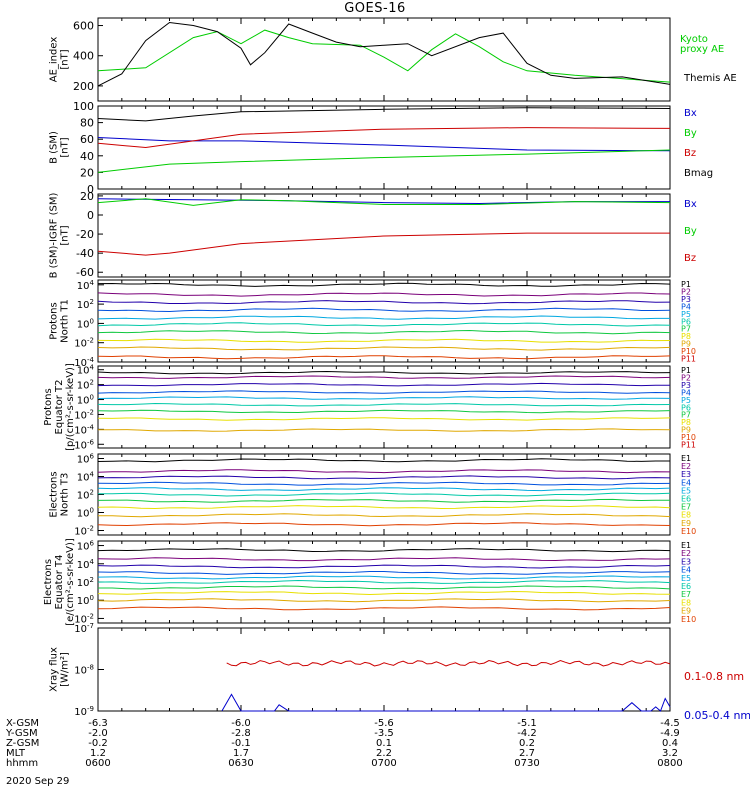  I want to click on footer-value: -0.1, so click(241, 743).